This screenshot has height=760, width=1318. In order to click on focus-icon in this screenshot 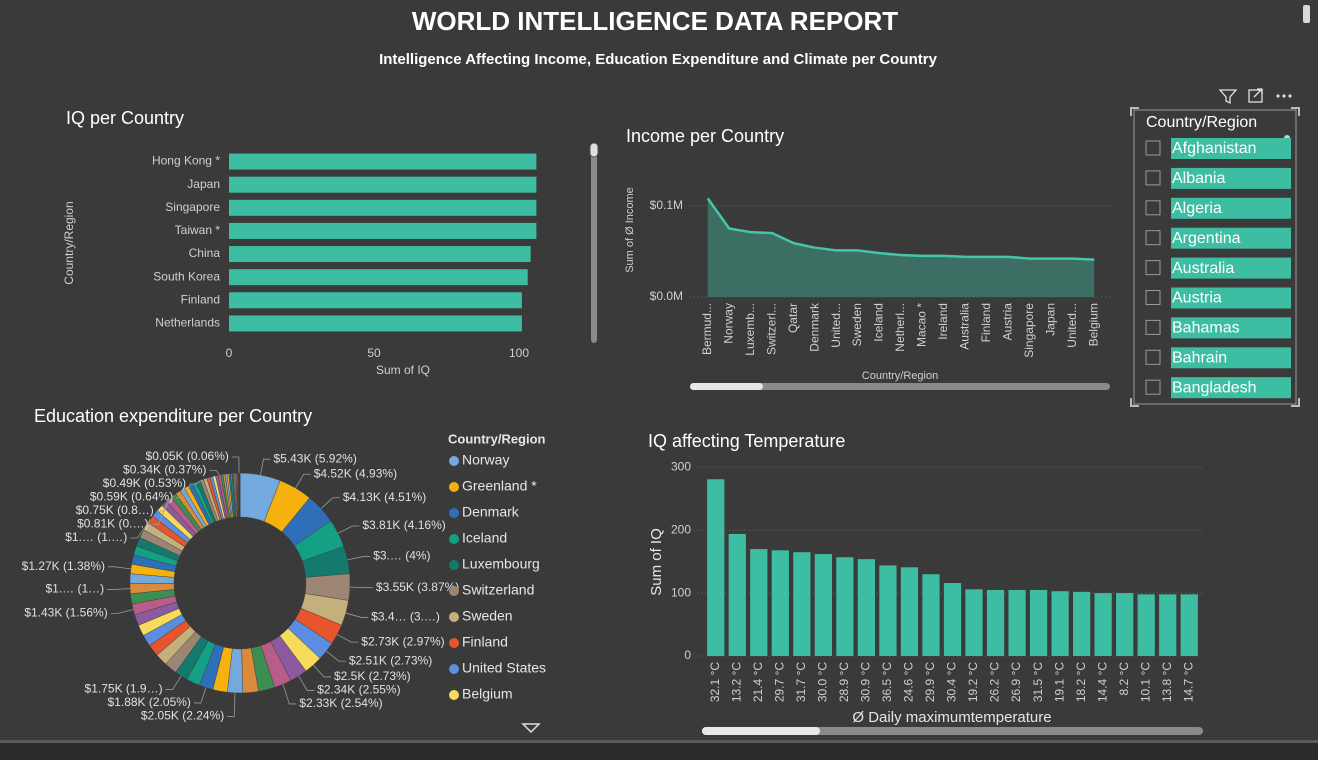, I will do `click(1255, 95)`.